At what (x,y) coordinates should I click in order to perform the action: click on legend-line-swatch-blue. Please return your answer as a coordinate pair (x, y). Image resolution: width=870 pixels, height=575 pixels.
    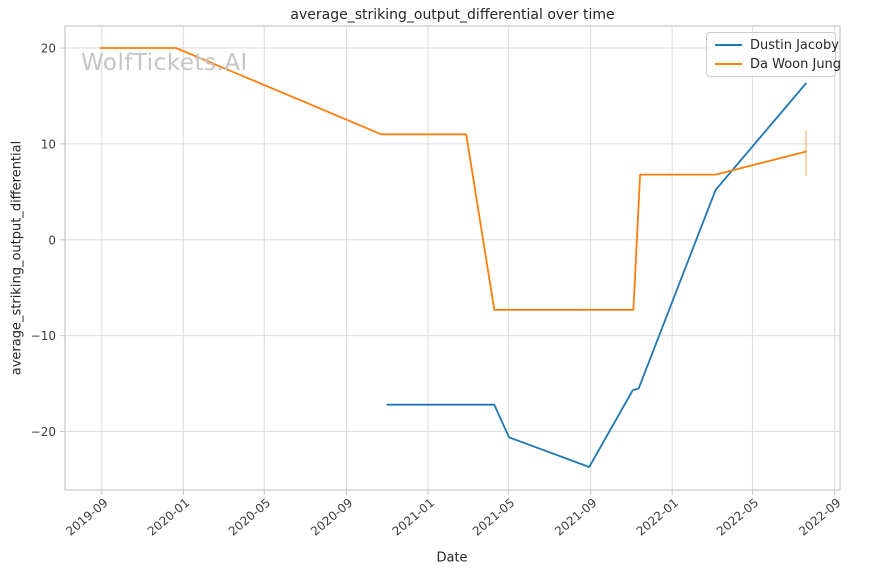
    Looking at the image, I should click on (728, 45).